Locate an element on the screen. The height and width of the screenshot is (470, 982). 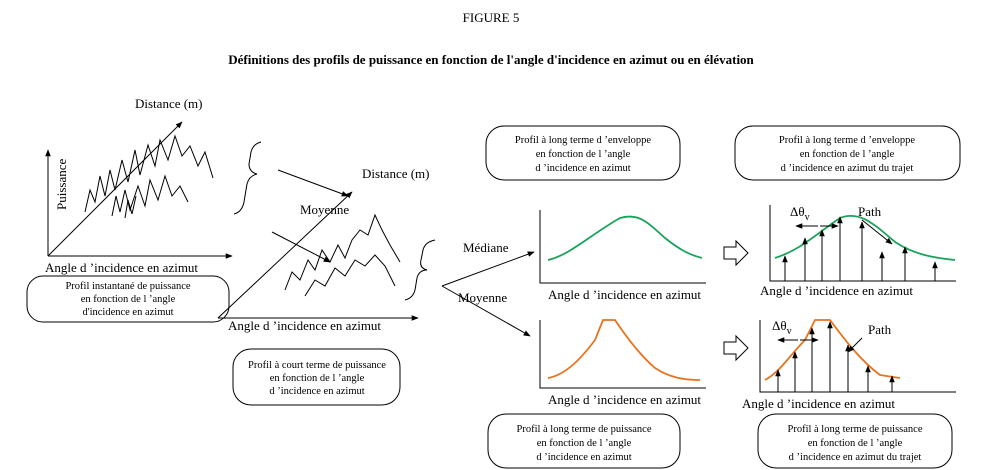
figure-number: FIGURE 5 is located at coordinates (491, 17).